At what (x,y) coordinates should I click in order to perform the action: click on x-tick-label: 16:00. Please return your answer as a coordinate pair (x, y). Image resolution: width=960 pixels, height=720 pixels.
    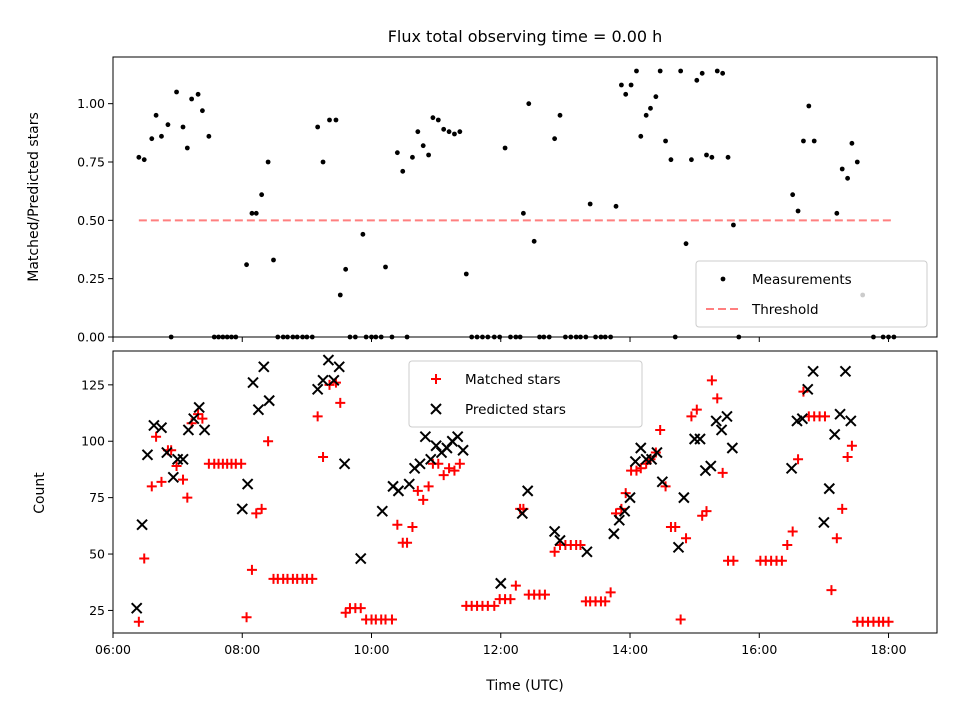
    Looking at the image, I should click on (759, 649).